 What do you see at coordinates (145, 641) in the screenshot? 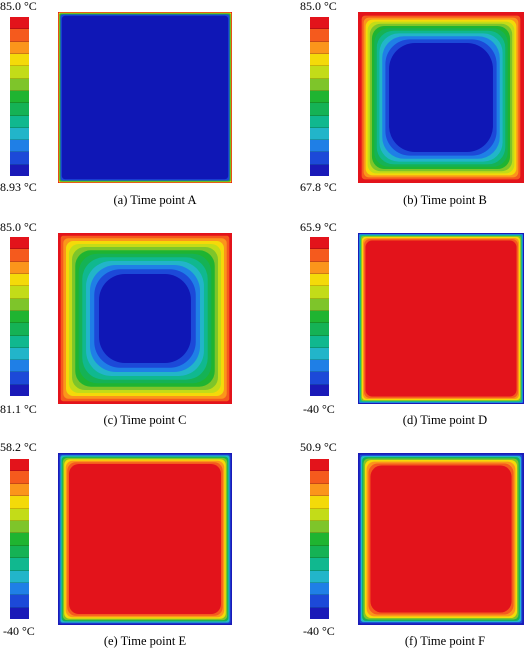
I see `panel-caption: (e) Time point E` at bounding box center [145, 641].